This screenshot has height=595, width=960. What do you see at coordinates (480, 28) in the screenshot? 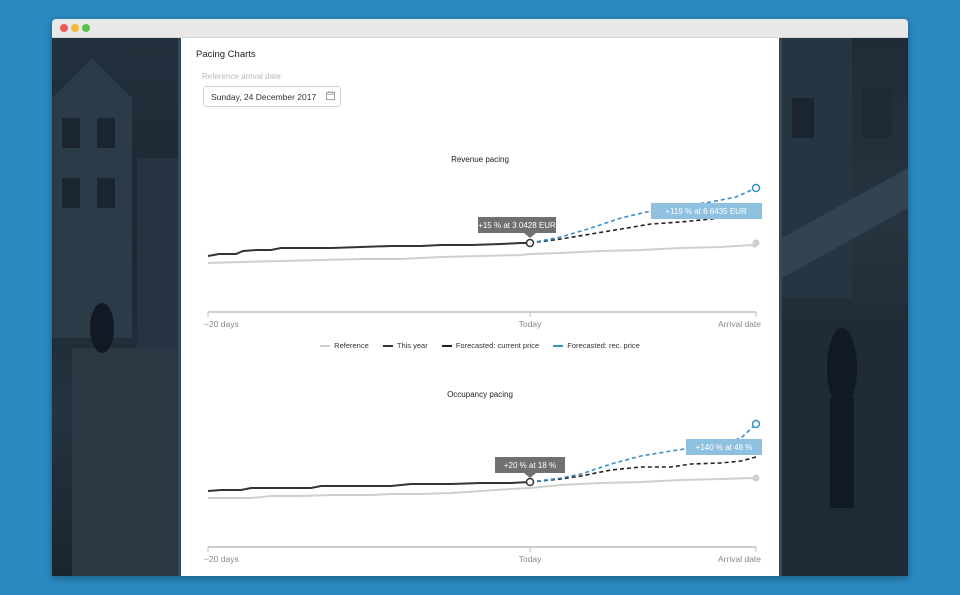
I see `window-titlebar` at bounding box center [480, 28].